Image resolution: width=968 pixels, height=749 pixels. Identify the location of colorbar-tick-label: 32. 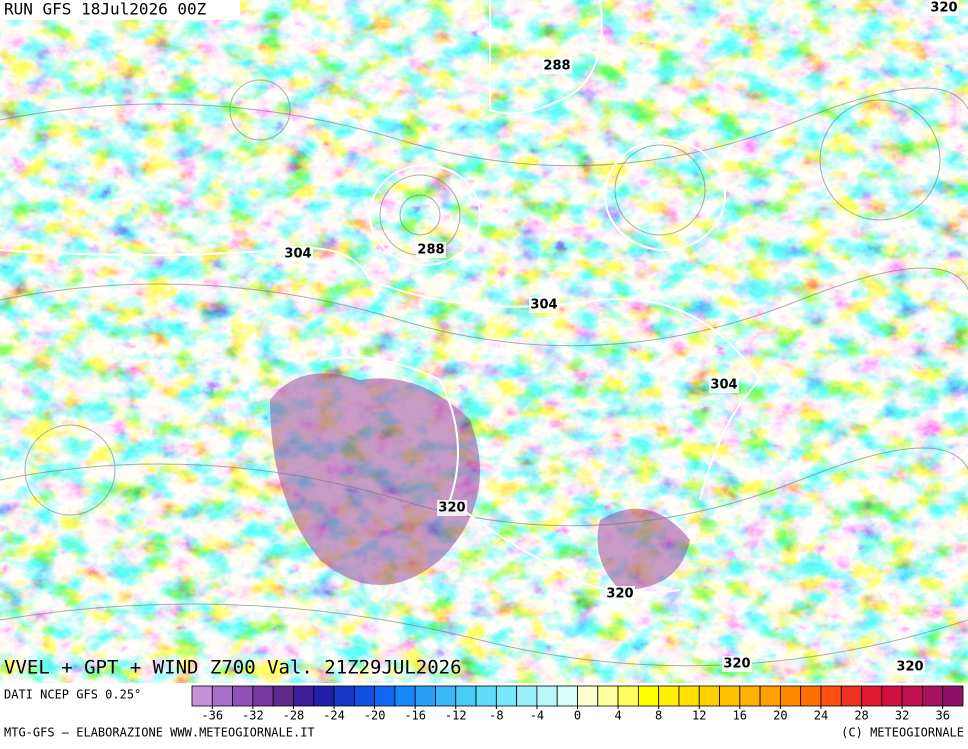
(902, 716).